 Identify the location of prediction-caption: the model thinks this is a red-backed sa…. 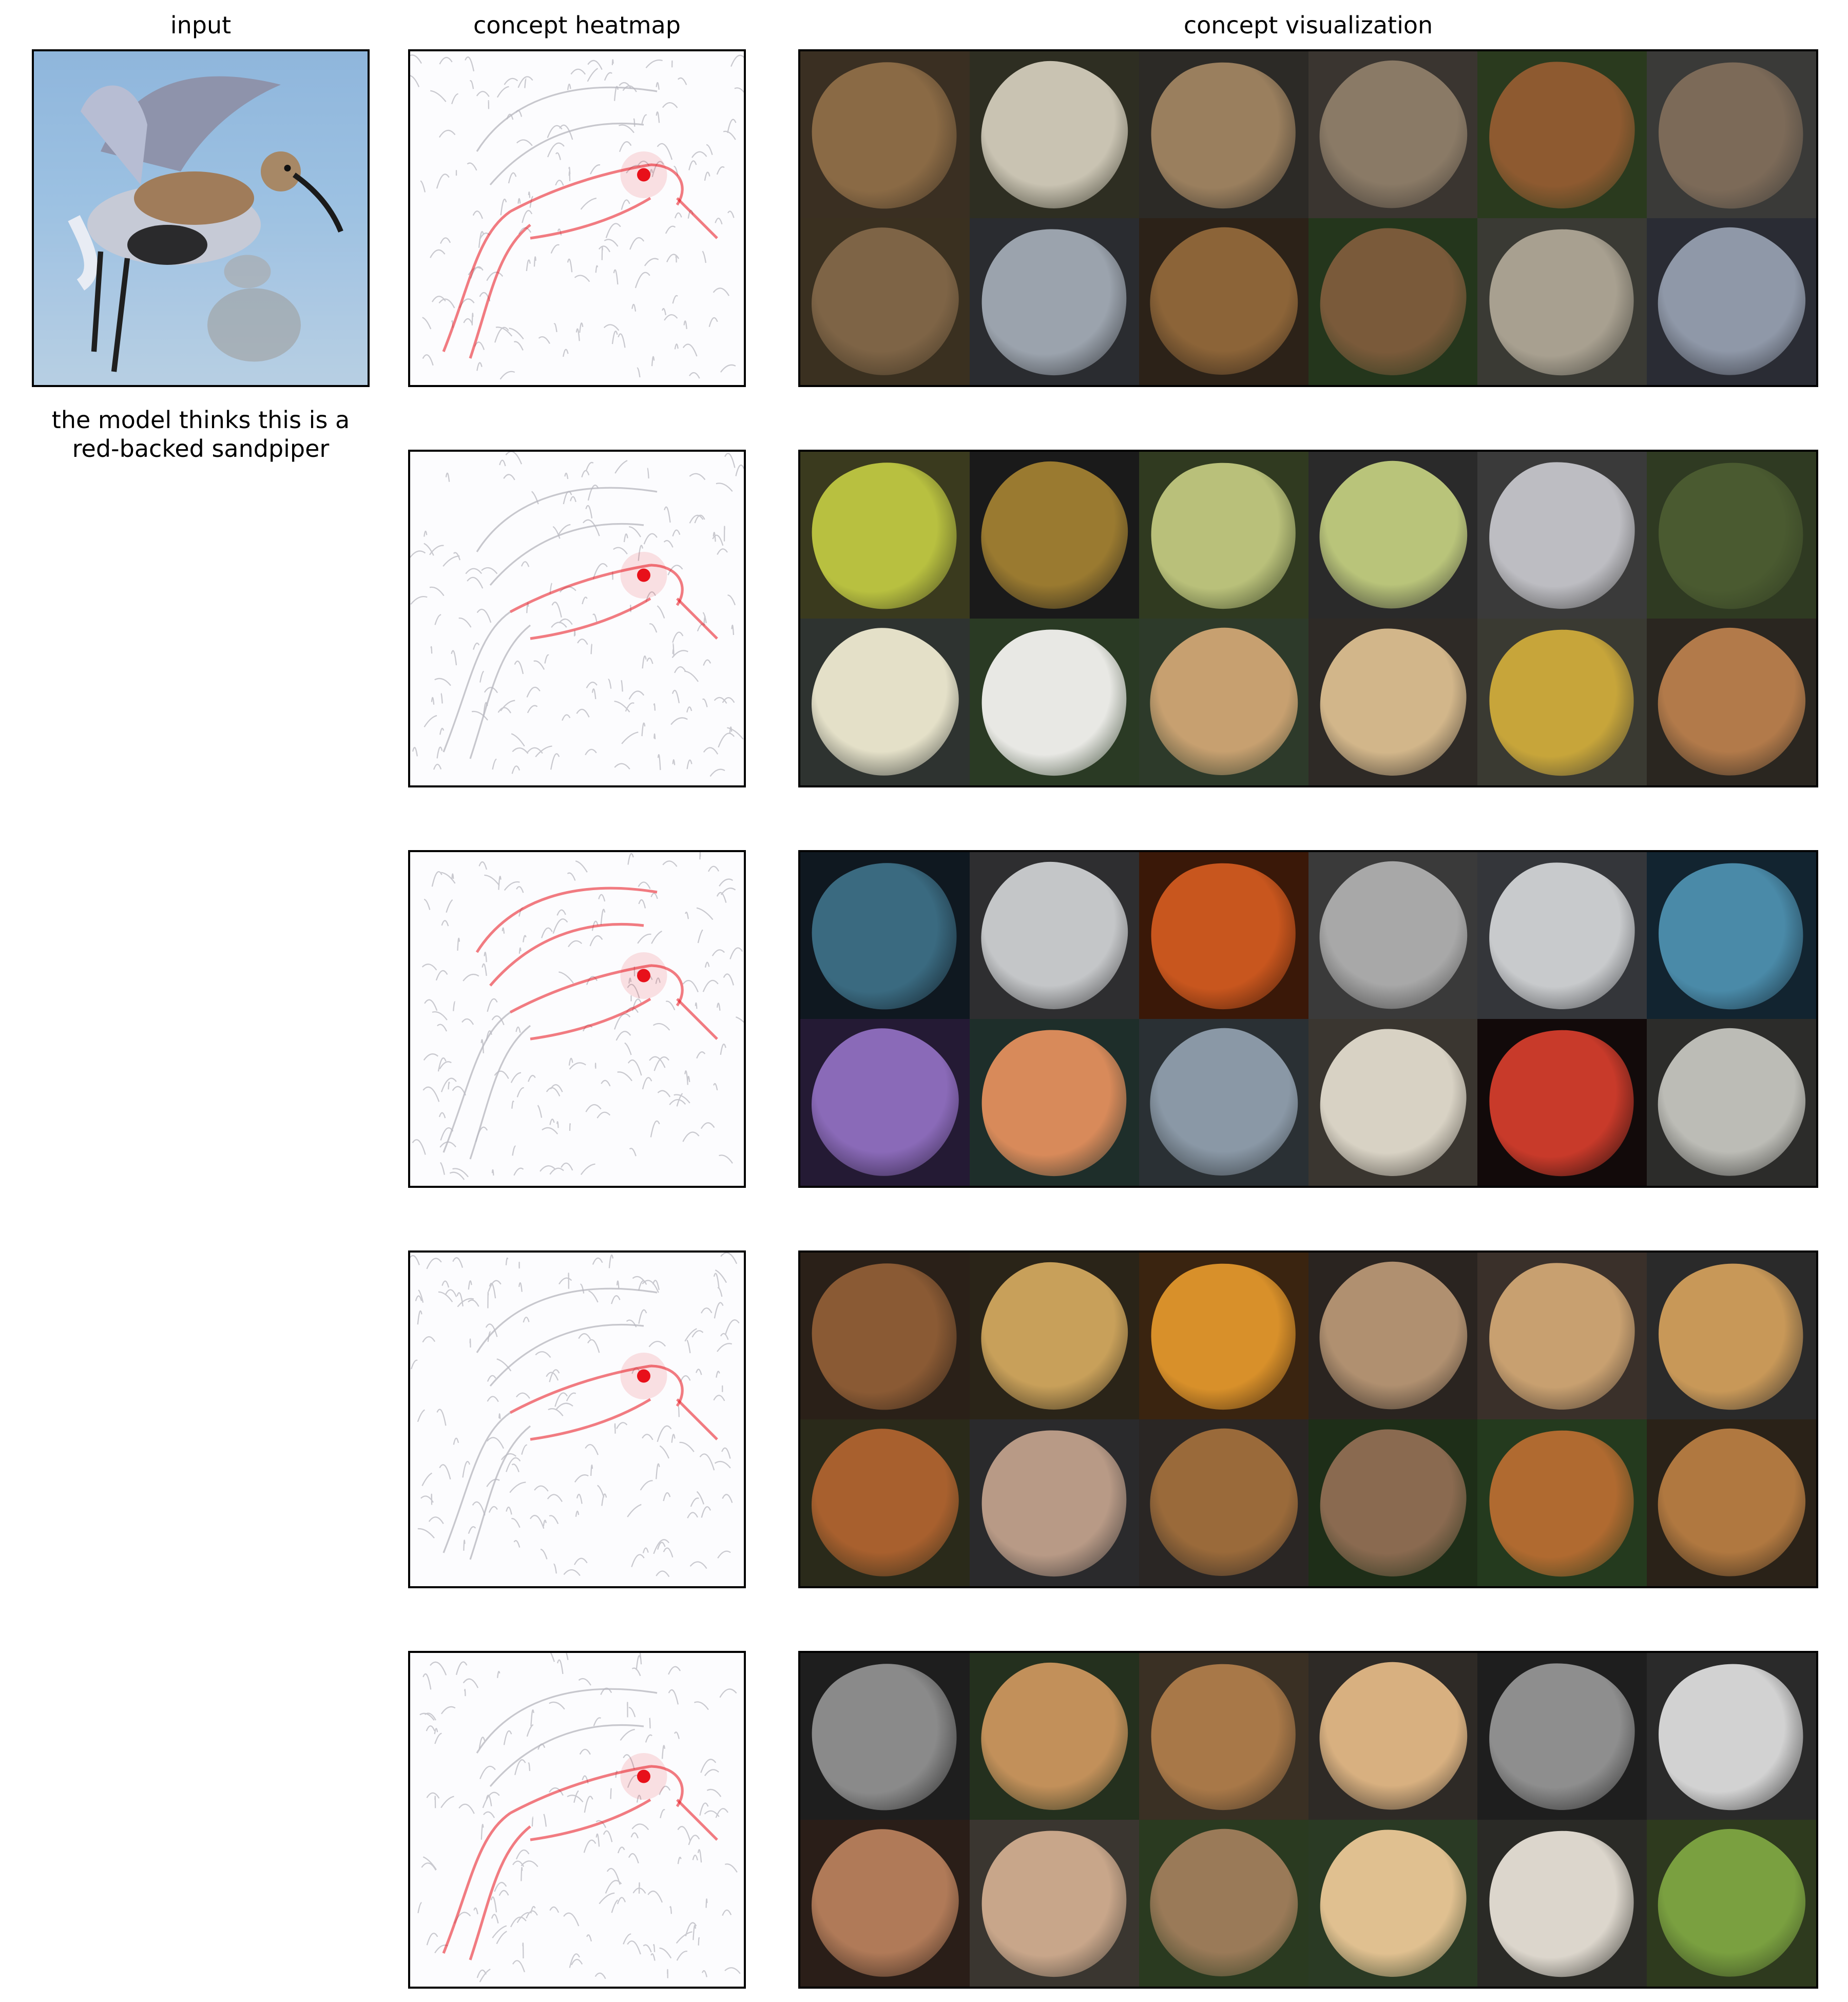
(200, 434).